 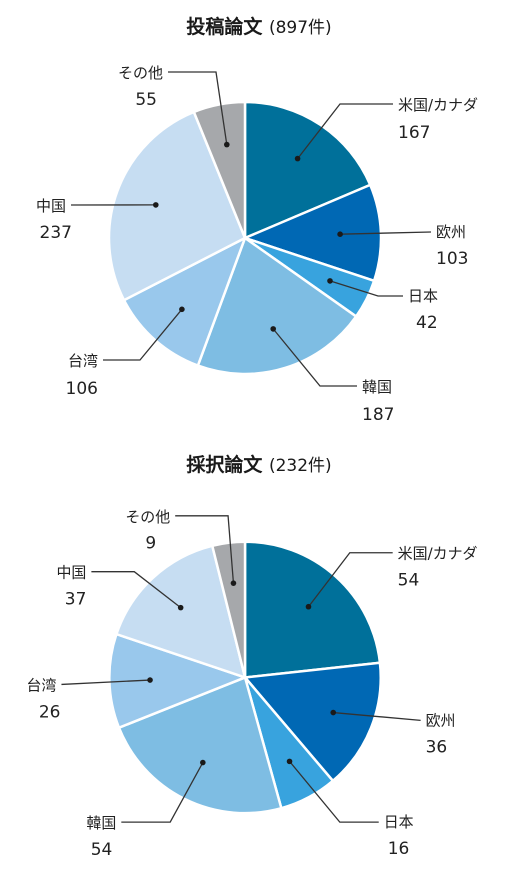 What do you see at coordinates (102, 849) in the screenshot?
I see `slice-value-korea: 54` at bounding box center [102, 849].